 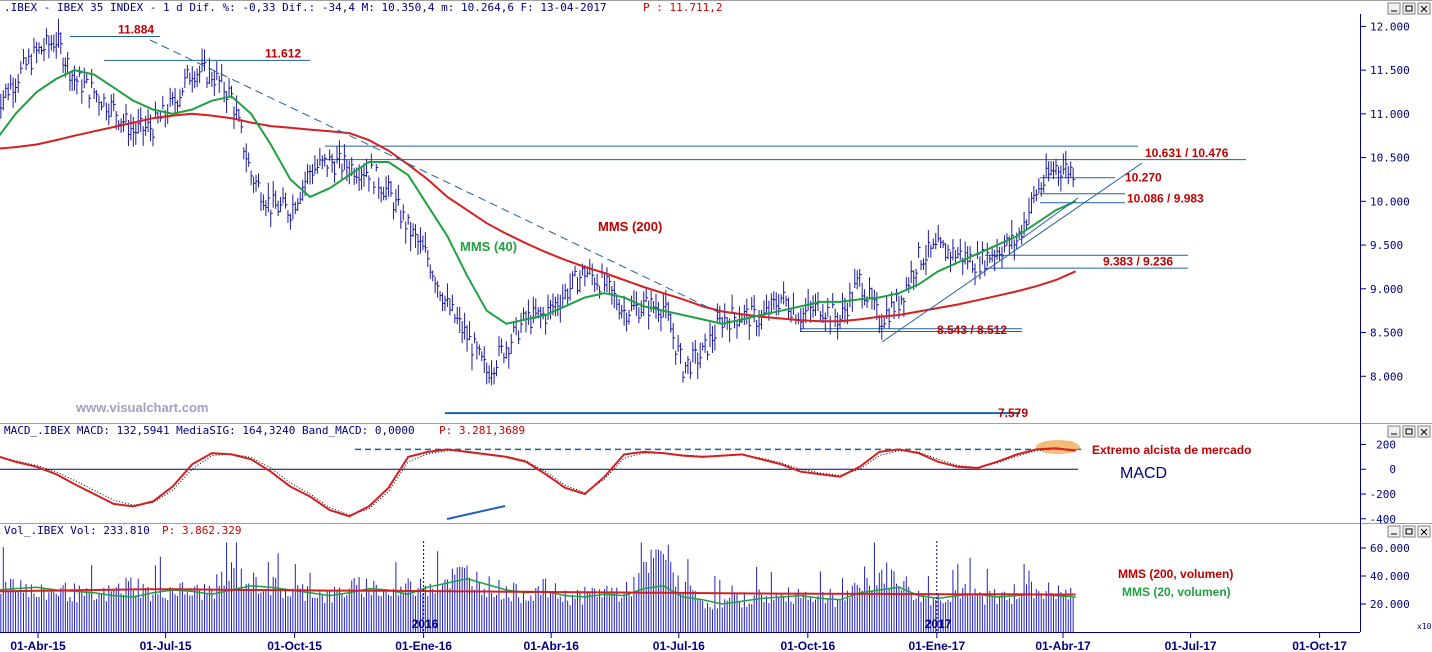 What do you see at coordinates (1058, 447) in the screenshot?
I see `macd-extreme-highlight` at bounding box center [1058, 447].